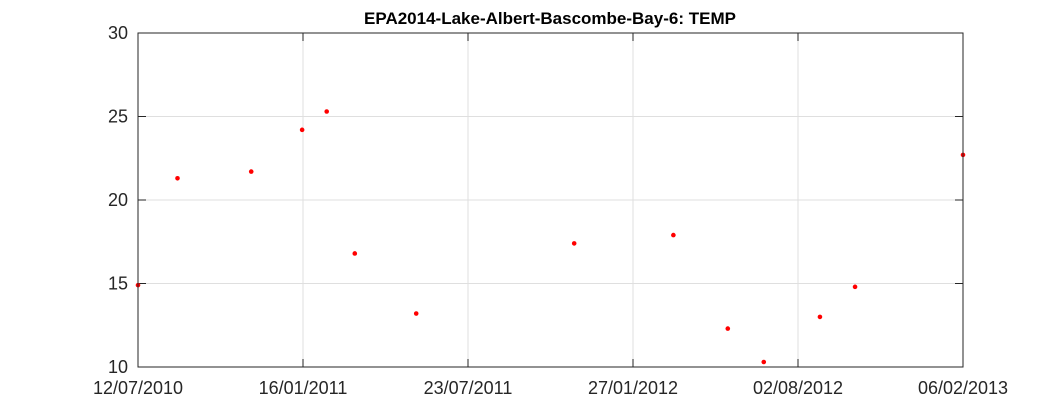  What do you see at coordinates (138, 388) in the screenshot?
I see `x-tick-label: 12/07/2010` at bounding box center [138, 388].